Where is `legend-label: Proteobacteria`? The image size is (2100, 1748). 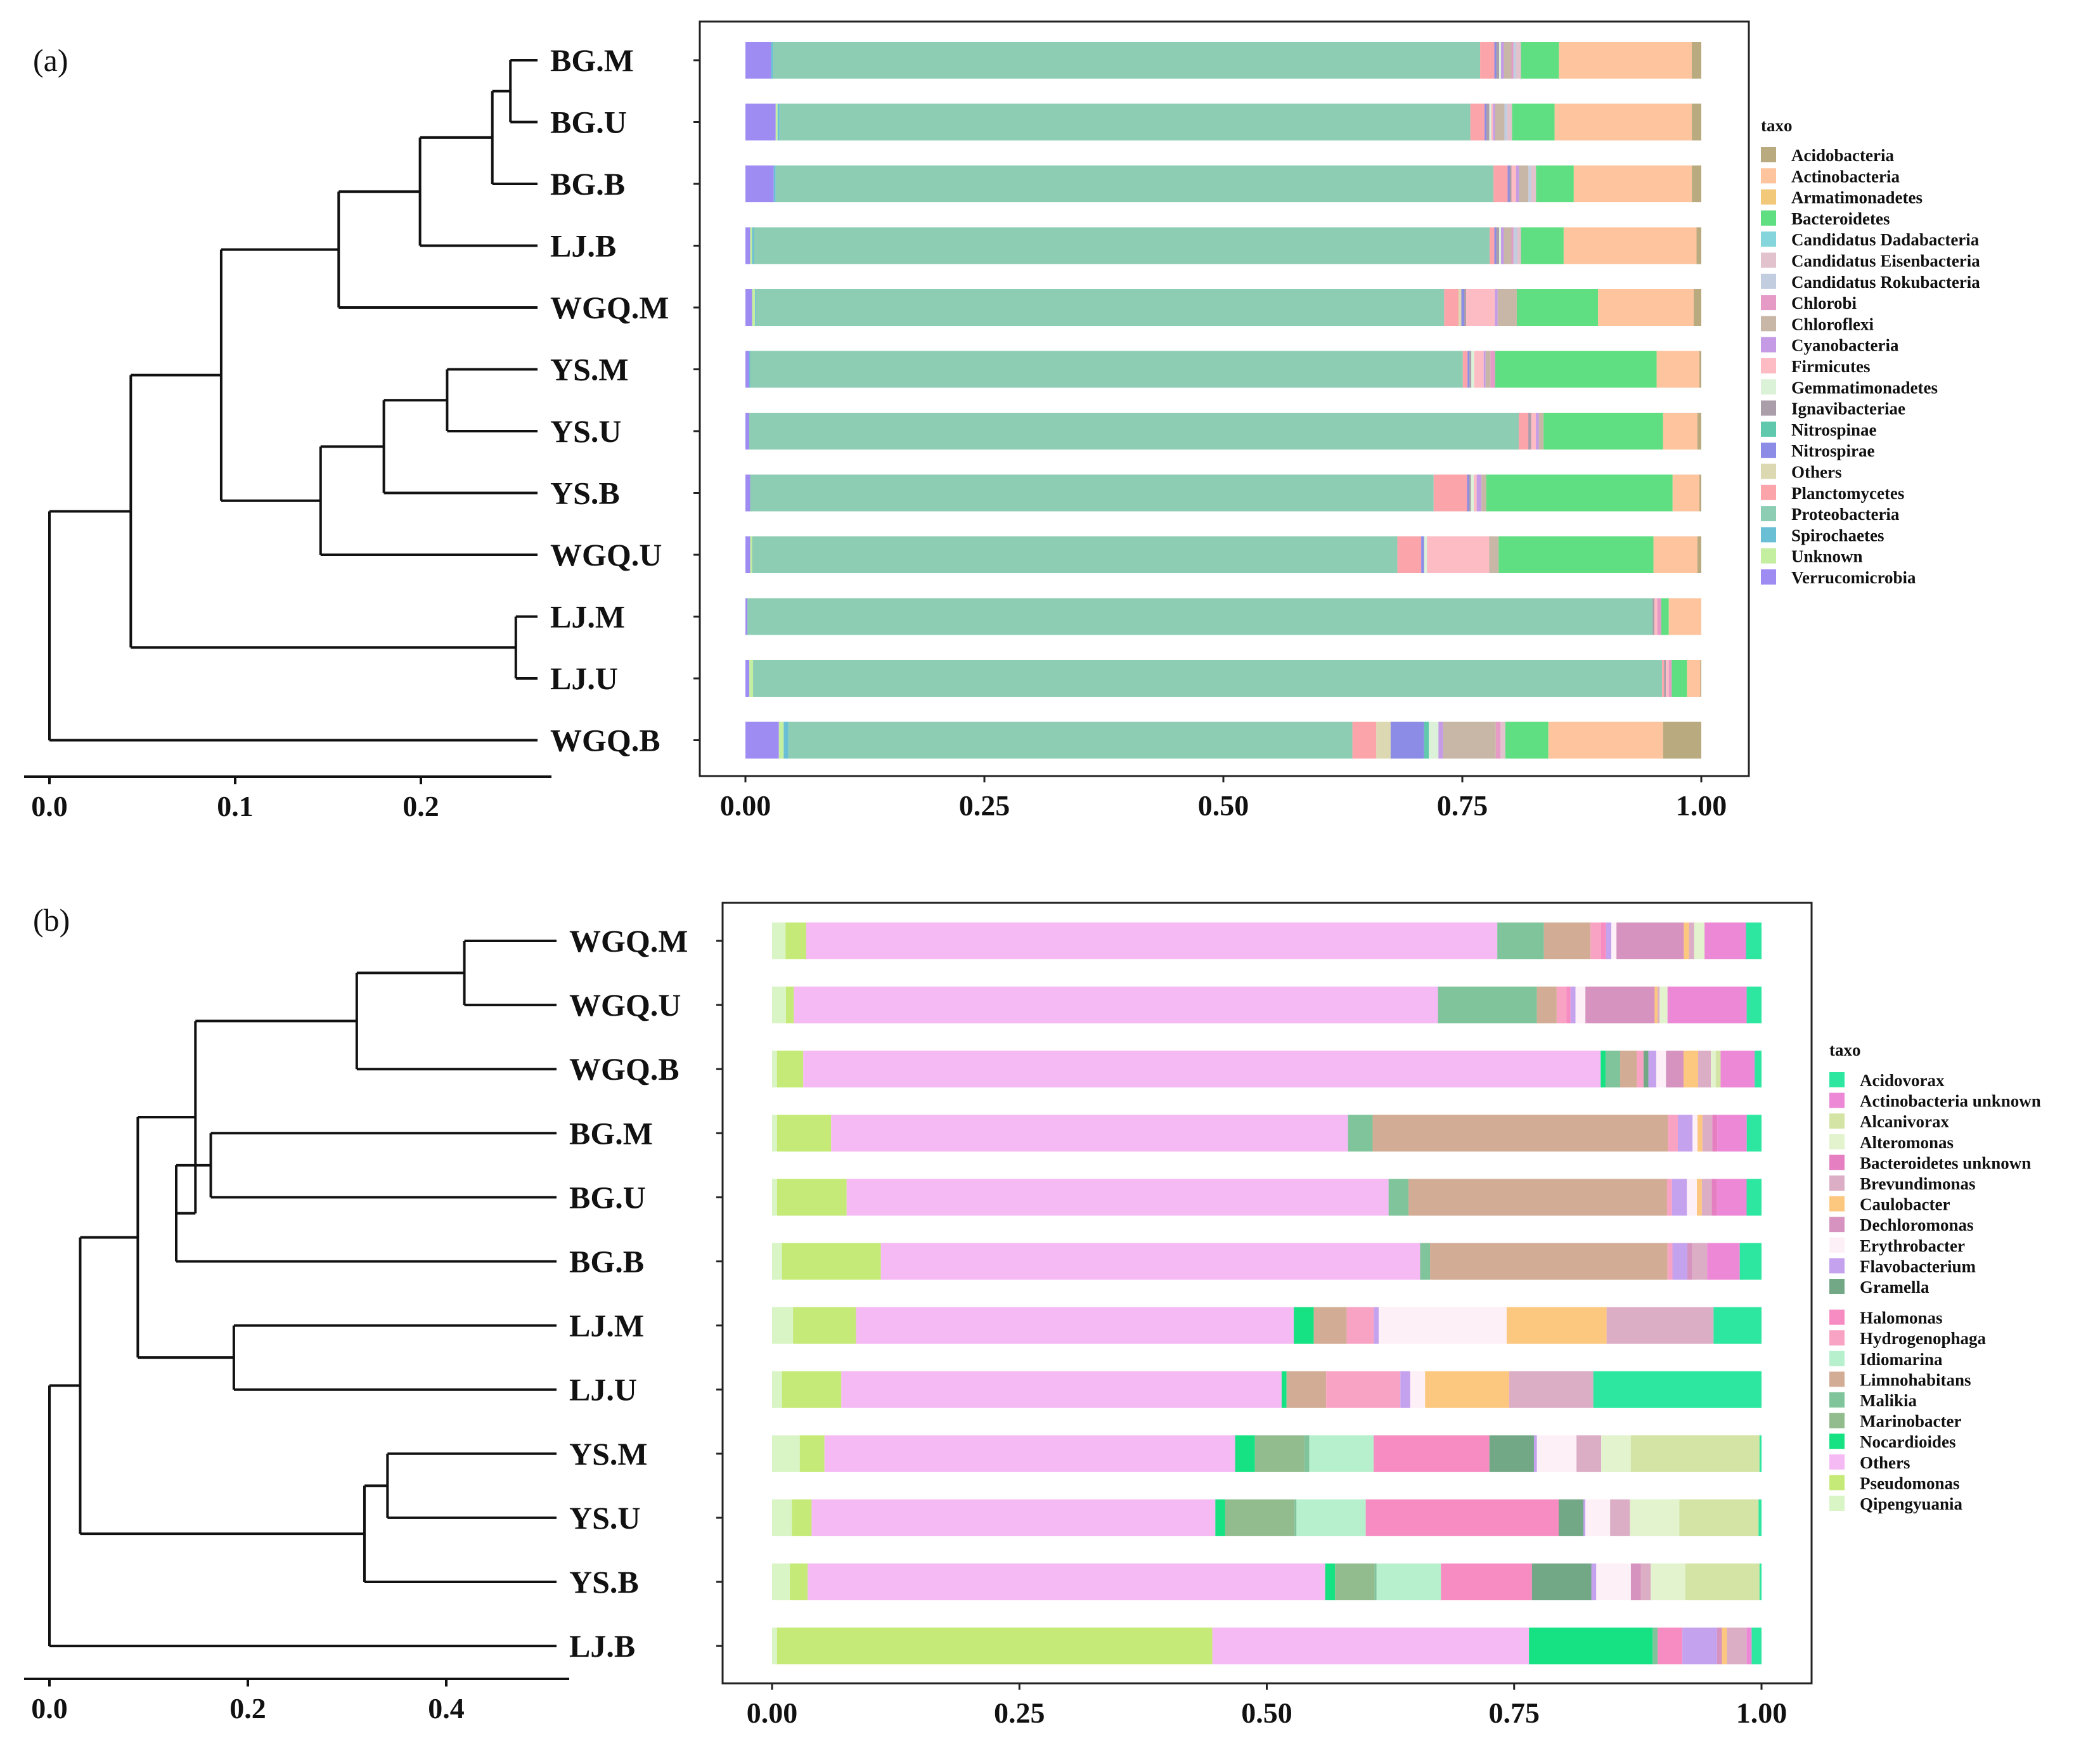
legend-label: Proteobacteria is located at coordinates (1845, 514).